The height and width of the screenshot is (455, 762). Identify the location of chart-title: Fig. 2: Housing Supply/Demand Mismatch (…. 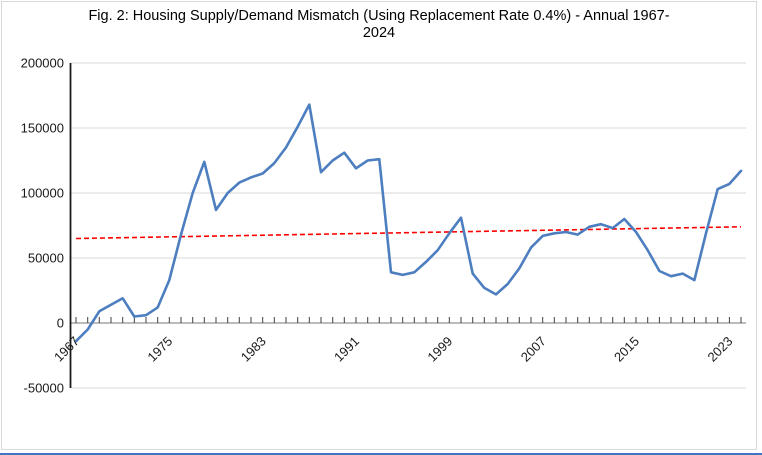
(379, 25).